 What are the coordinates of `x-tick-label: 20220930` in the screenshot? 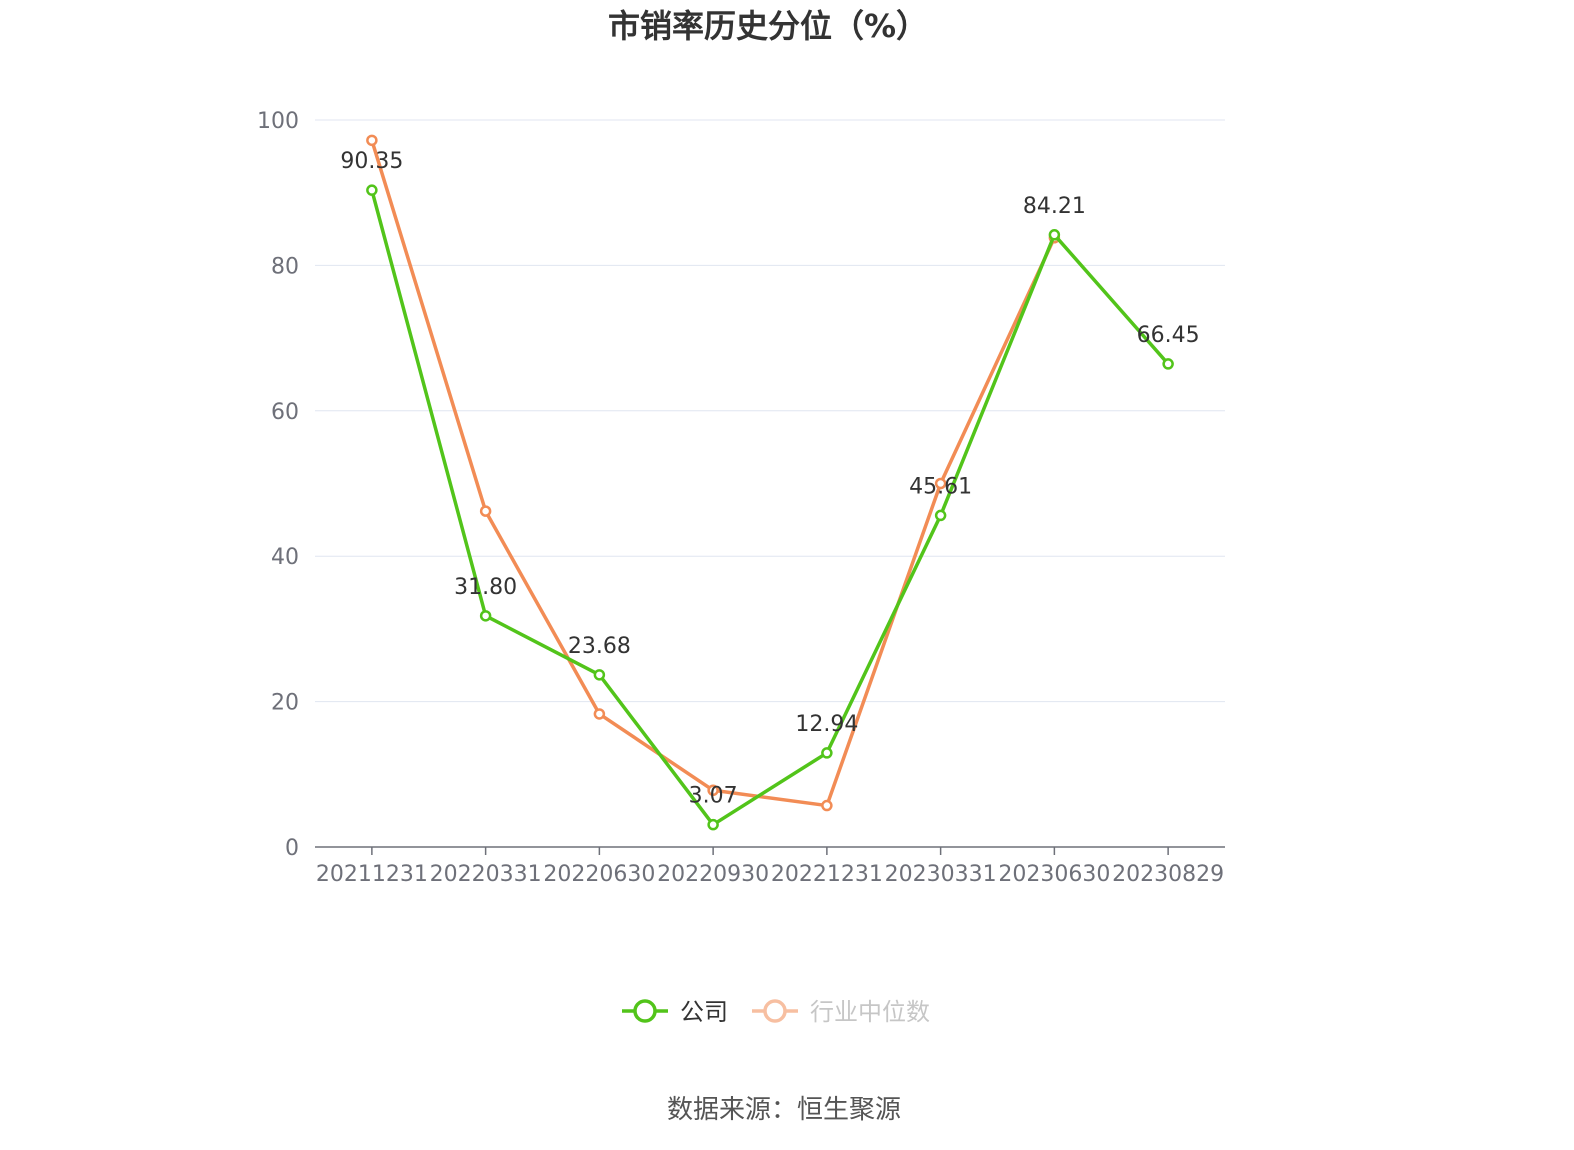 It's located at (713, 874).